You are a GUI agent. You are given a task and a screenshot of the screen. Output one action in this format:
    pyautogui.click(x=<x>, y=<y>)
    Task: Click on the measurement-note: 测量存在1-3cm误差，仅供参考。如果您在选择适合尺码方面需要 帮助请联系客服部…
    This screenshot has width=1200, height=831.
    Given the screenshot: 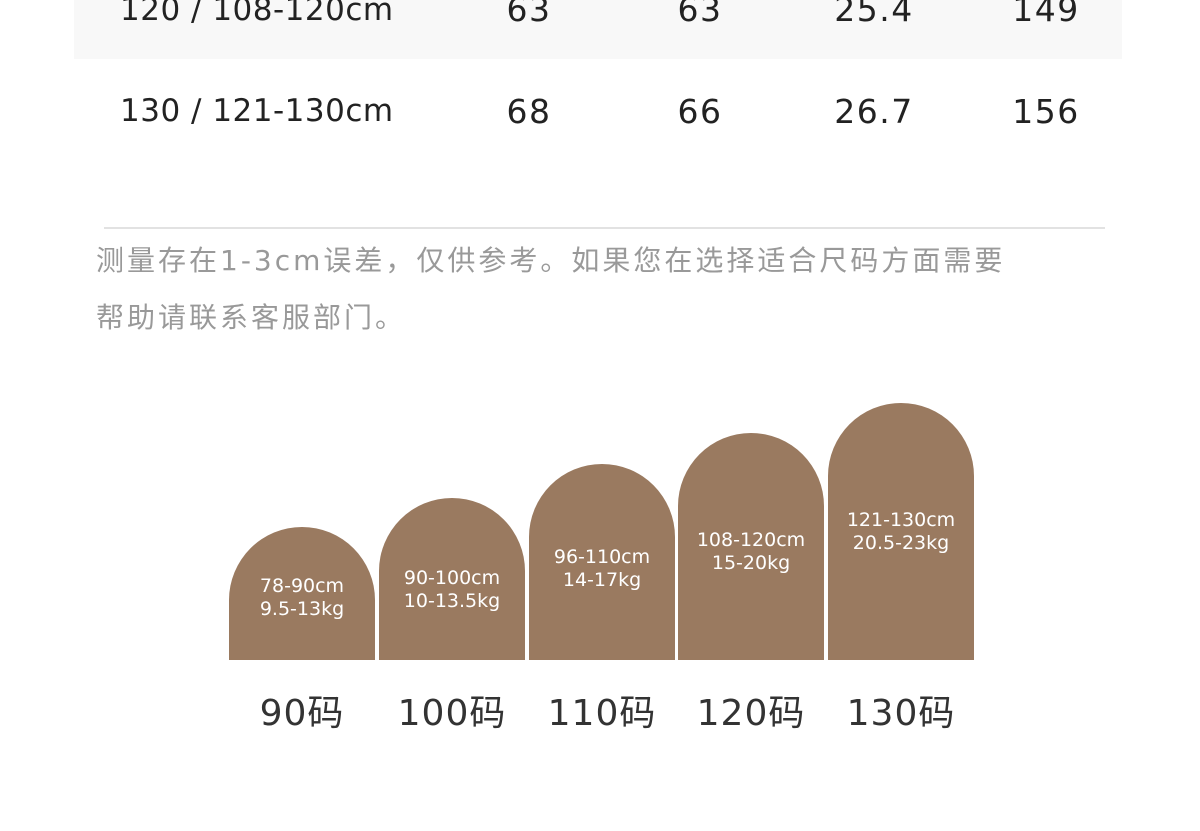 What is the action you would take?
    pyautogui.click(x=601, y=289)
    